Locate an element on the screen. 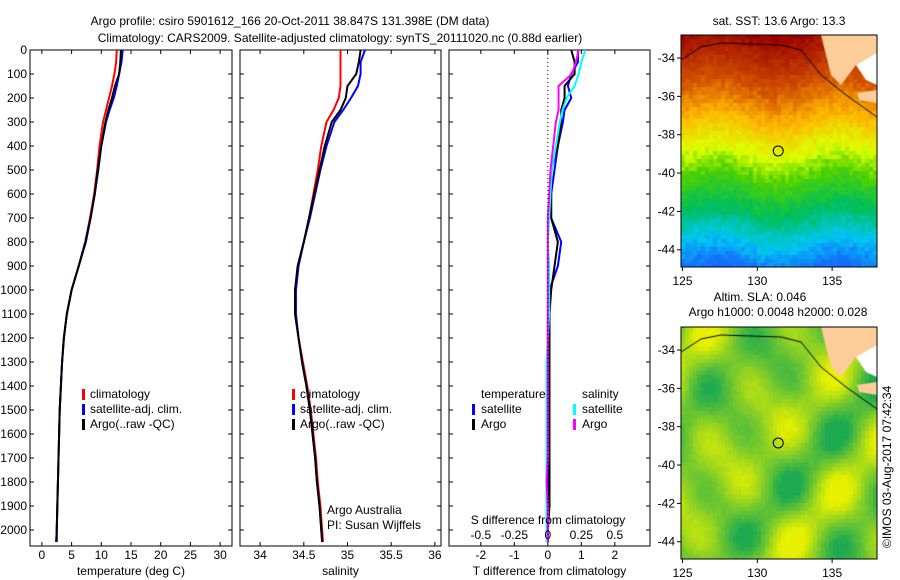 The width and height of the screenshot is (900, 580). series-line-argo-raw-qc- is located at coordinates (328, 296).